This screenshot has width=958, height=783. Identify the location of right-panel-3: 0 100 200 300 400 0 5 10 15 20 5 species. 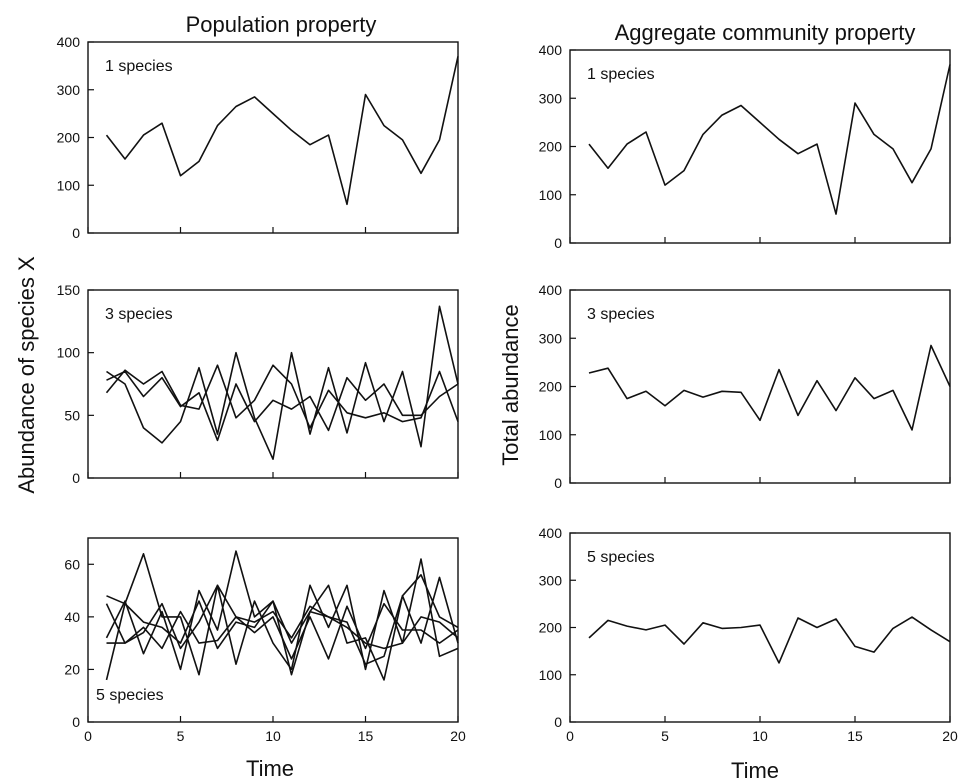
(748, 634).